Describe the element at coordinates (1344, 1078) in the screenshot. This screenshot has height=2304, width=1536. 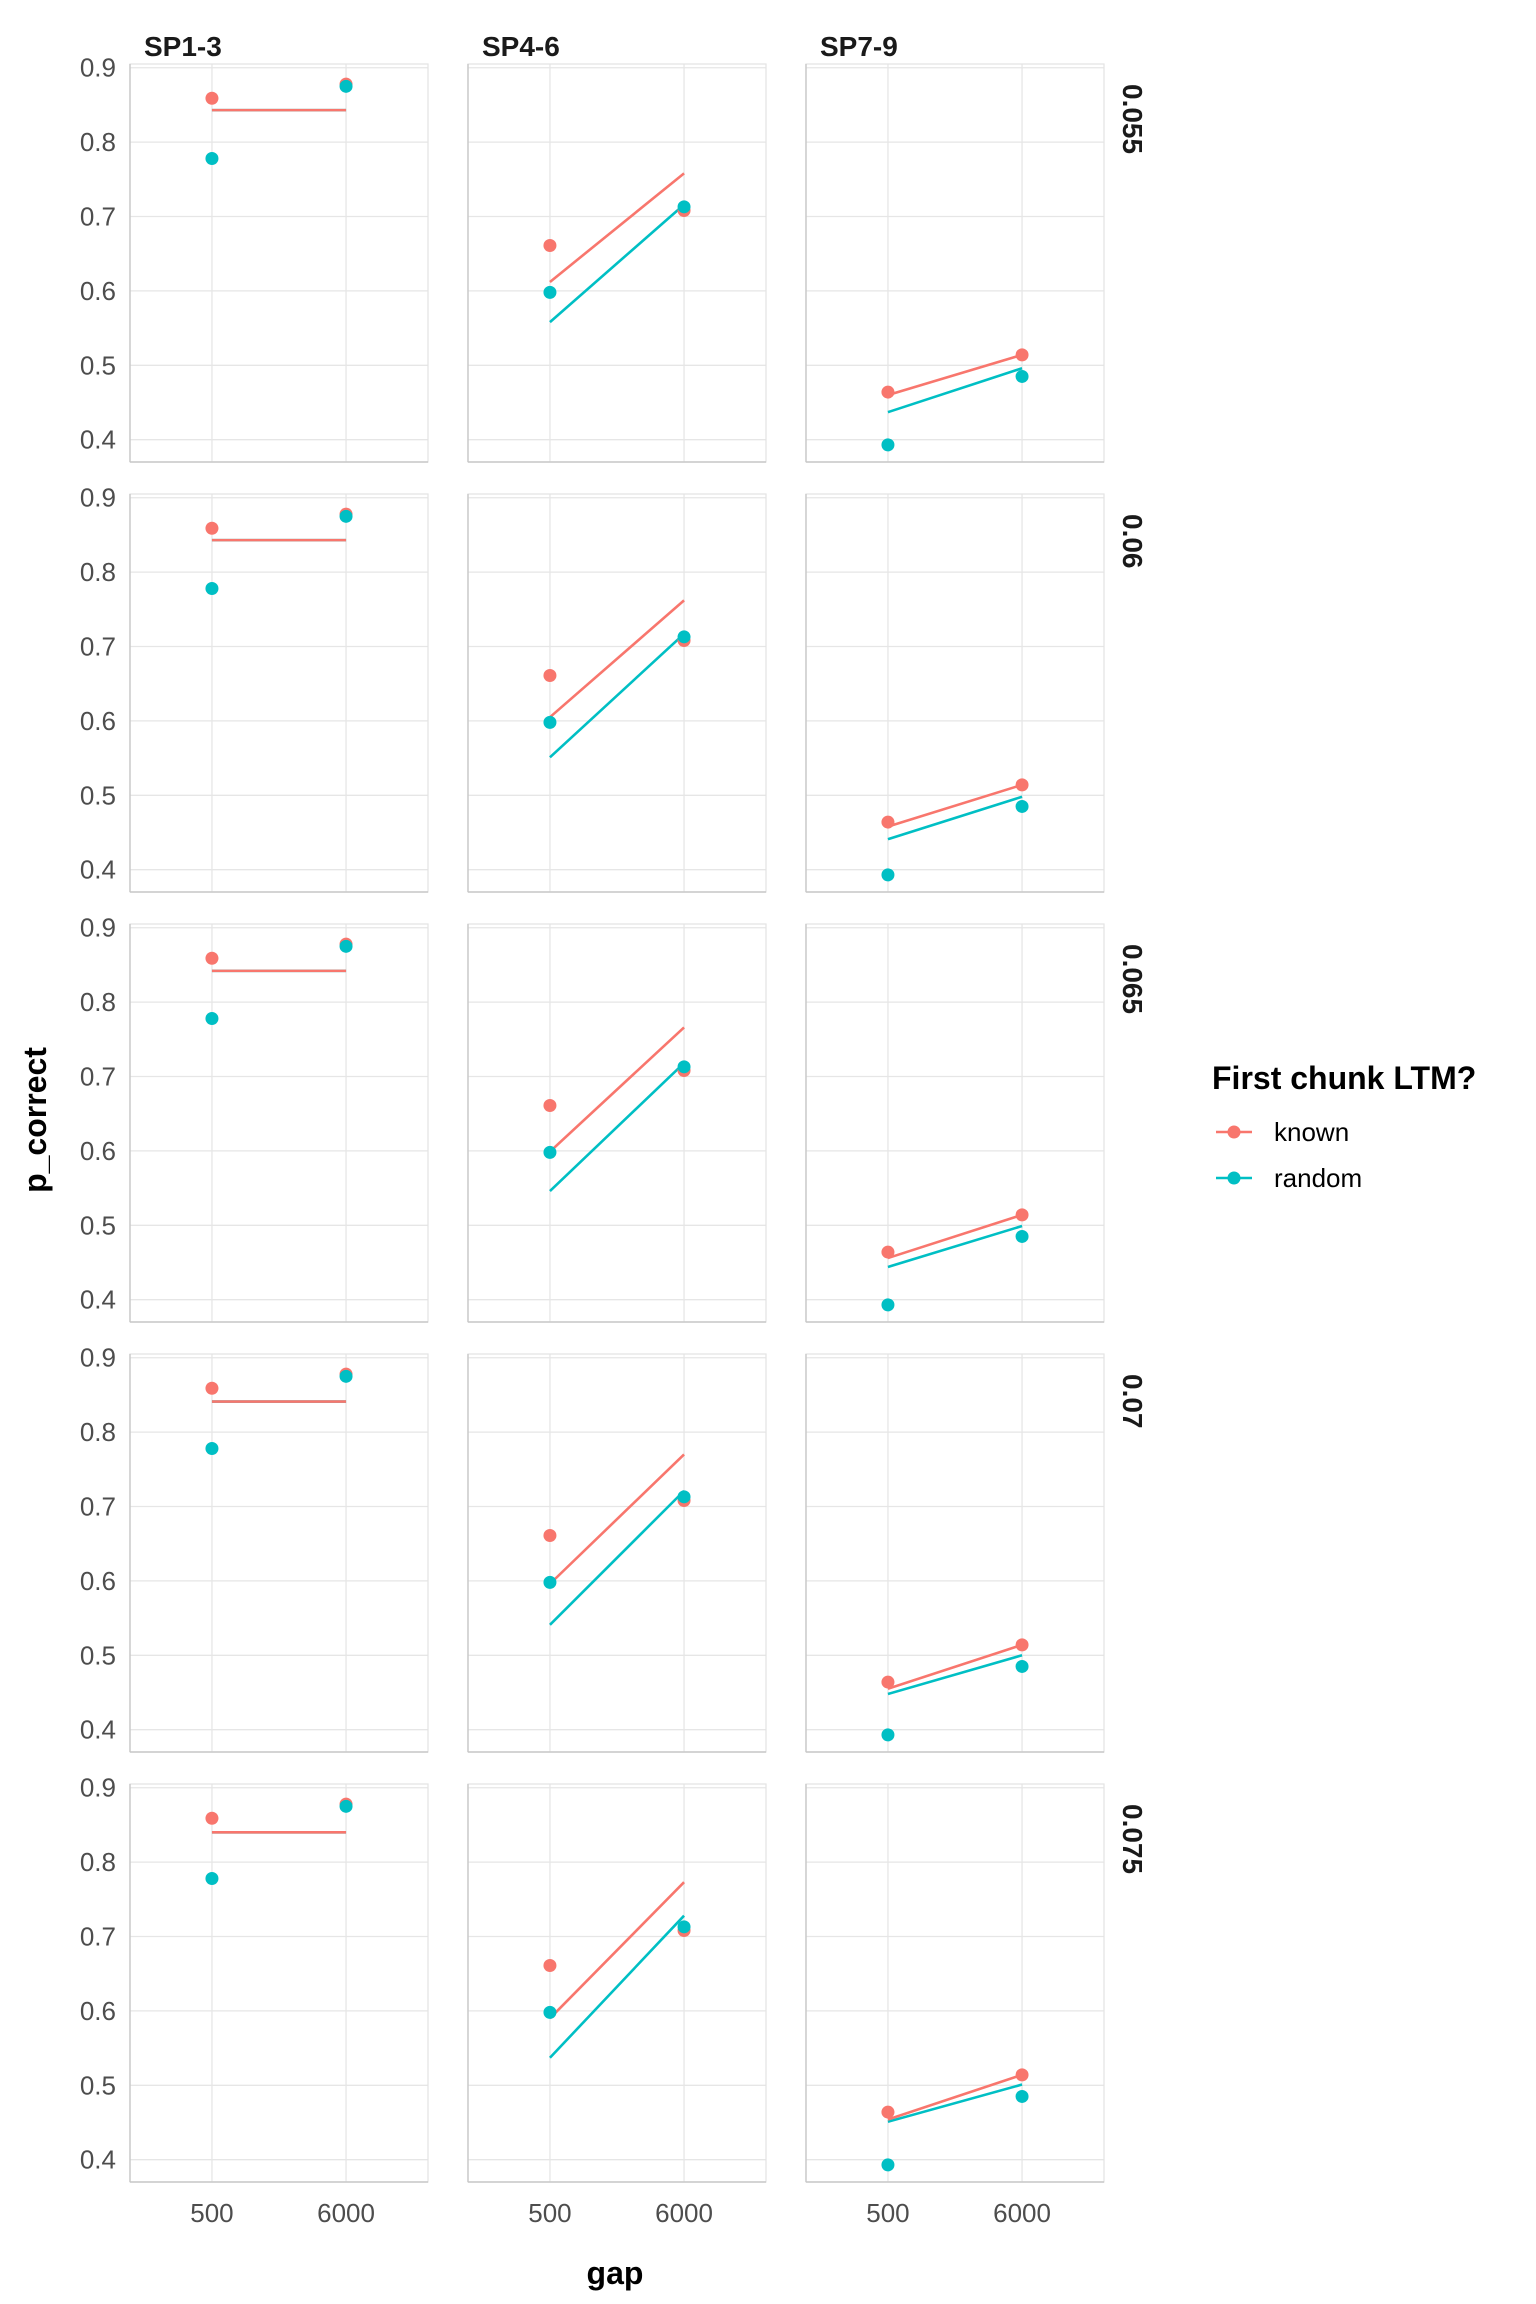
I see `legend-title: First chunk LTM?` at that location.